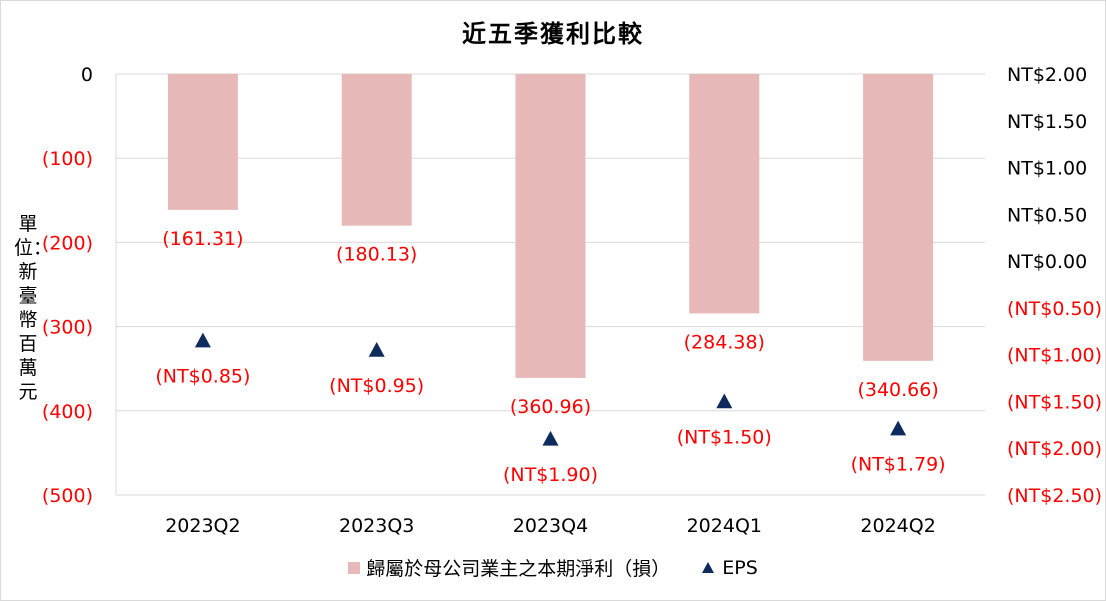 The width and height of the screenshot is (1106, 601). I want to click on legend-bar-swatch, so click(354, 567).